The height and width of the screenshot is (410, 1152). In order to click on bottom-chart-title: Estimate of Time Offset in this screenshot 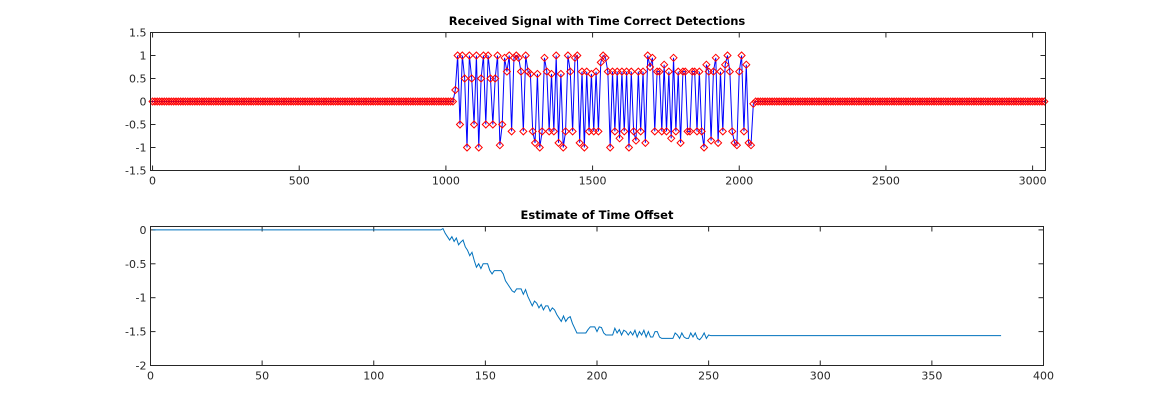, I will do `click(597, 215)`.